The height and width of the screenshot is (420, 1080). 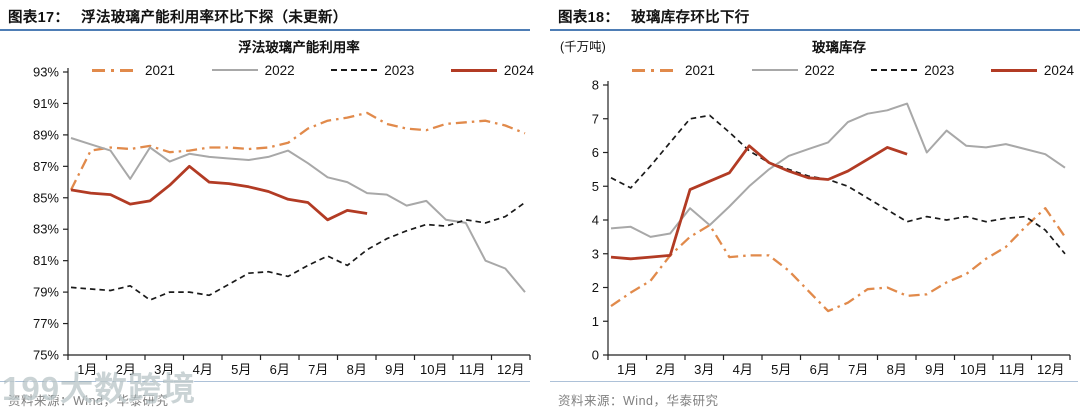 I want to click on y-tick-label: 85%, so click(x=46, y=197).